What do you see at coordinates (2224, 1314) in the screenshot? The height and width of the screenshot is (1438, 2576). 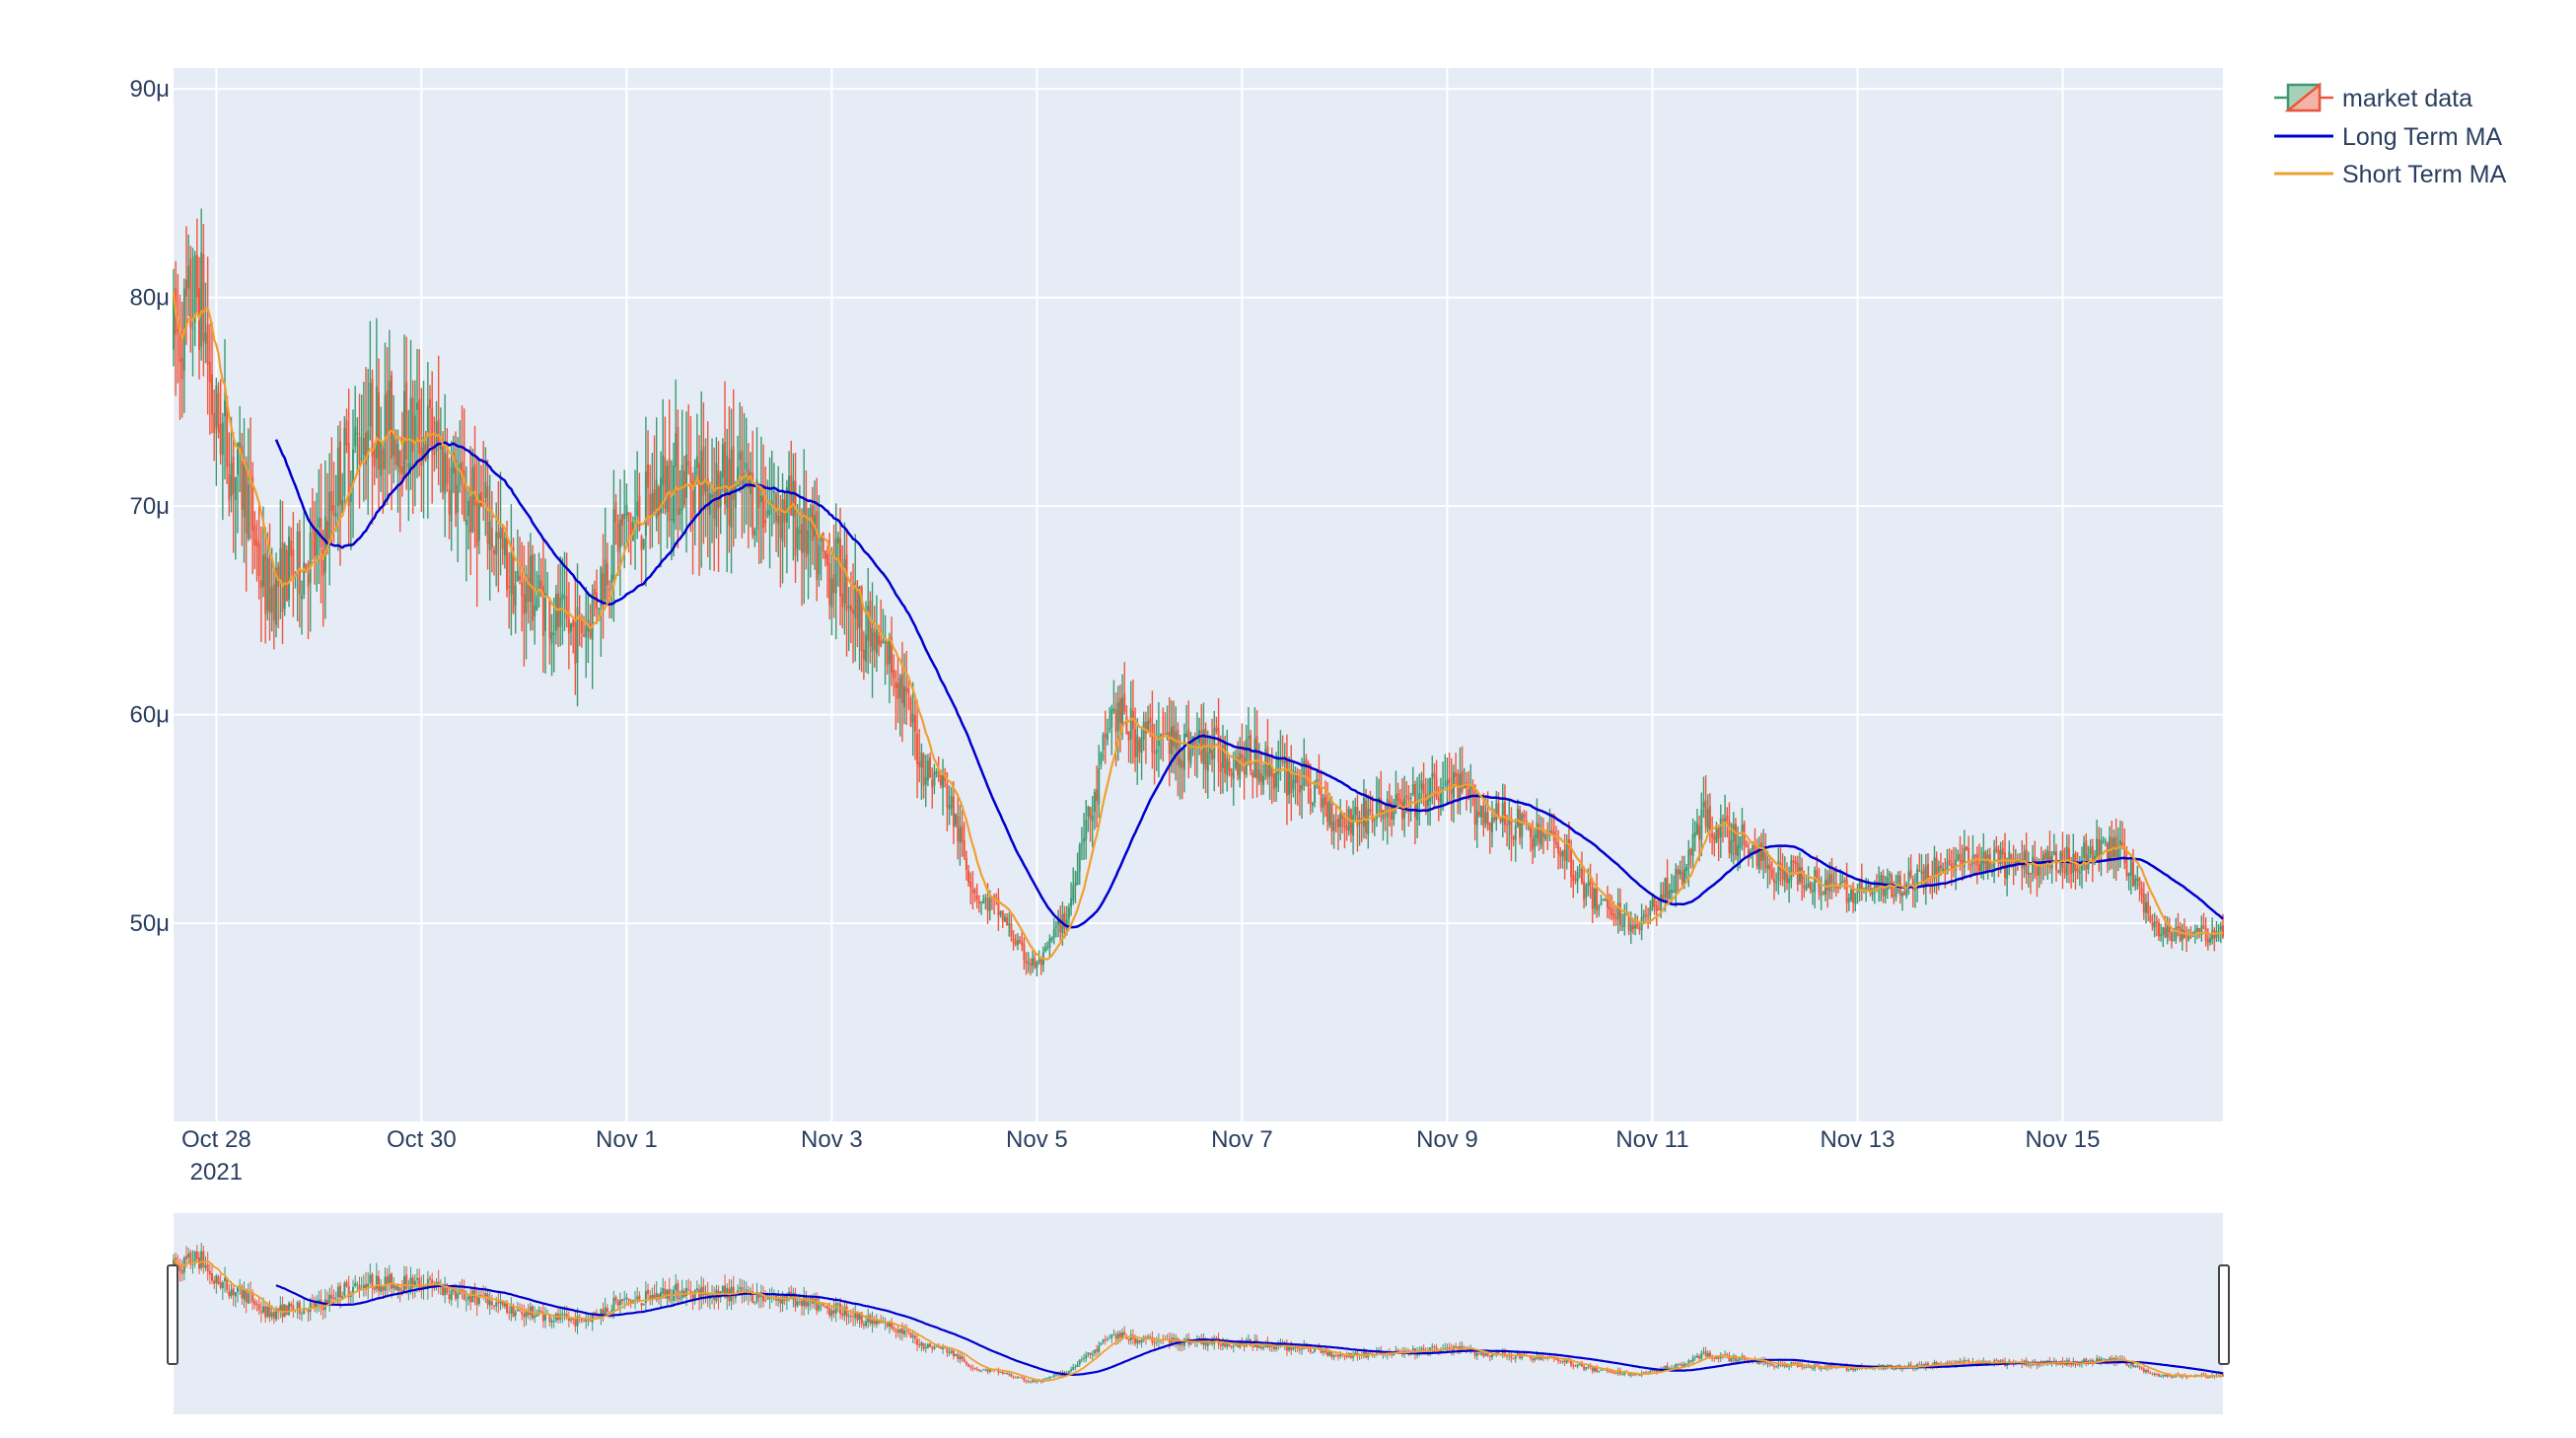 I see `rangeslider-right-handle` at bounding box center [2224, 1314].